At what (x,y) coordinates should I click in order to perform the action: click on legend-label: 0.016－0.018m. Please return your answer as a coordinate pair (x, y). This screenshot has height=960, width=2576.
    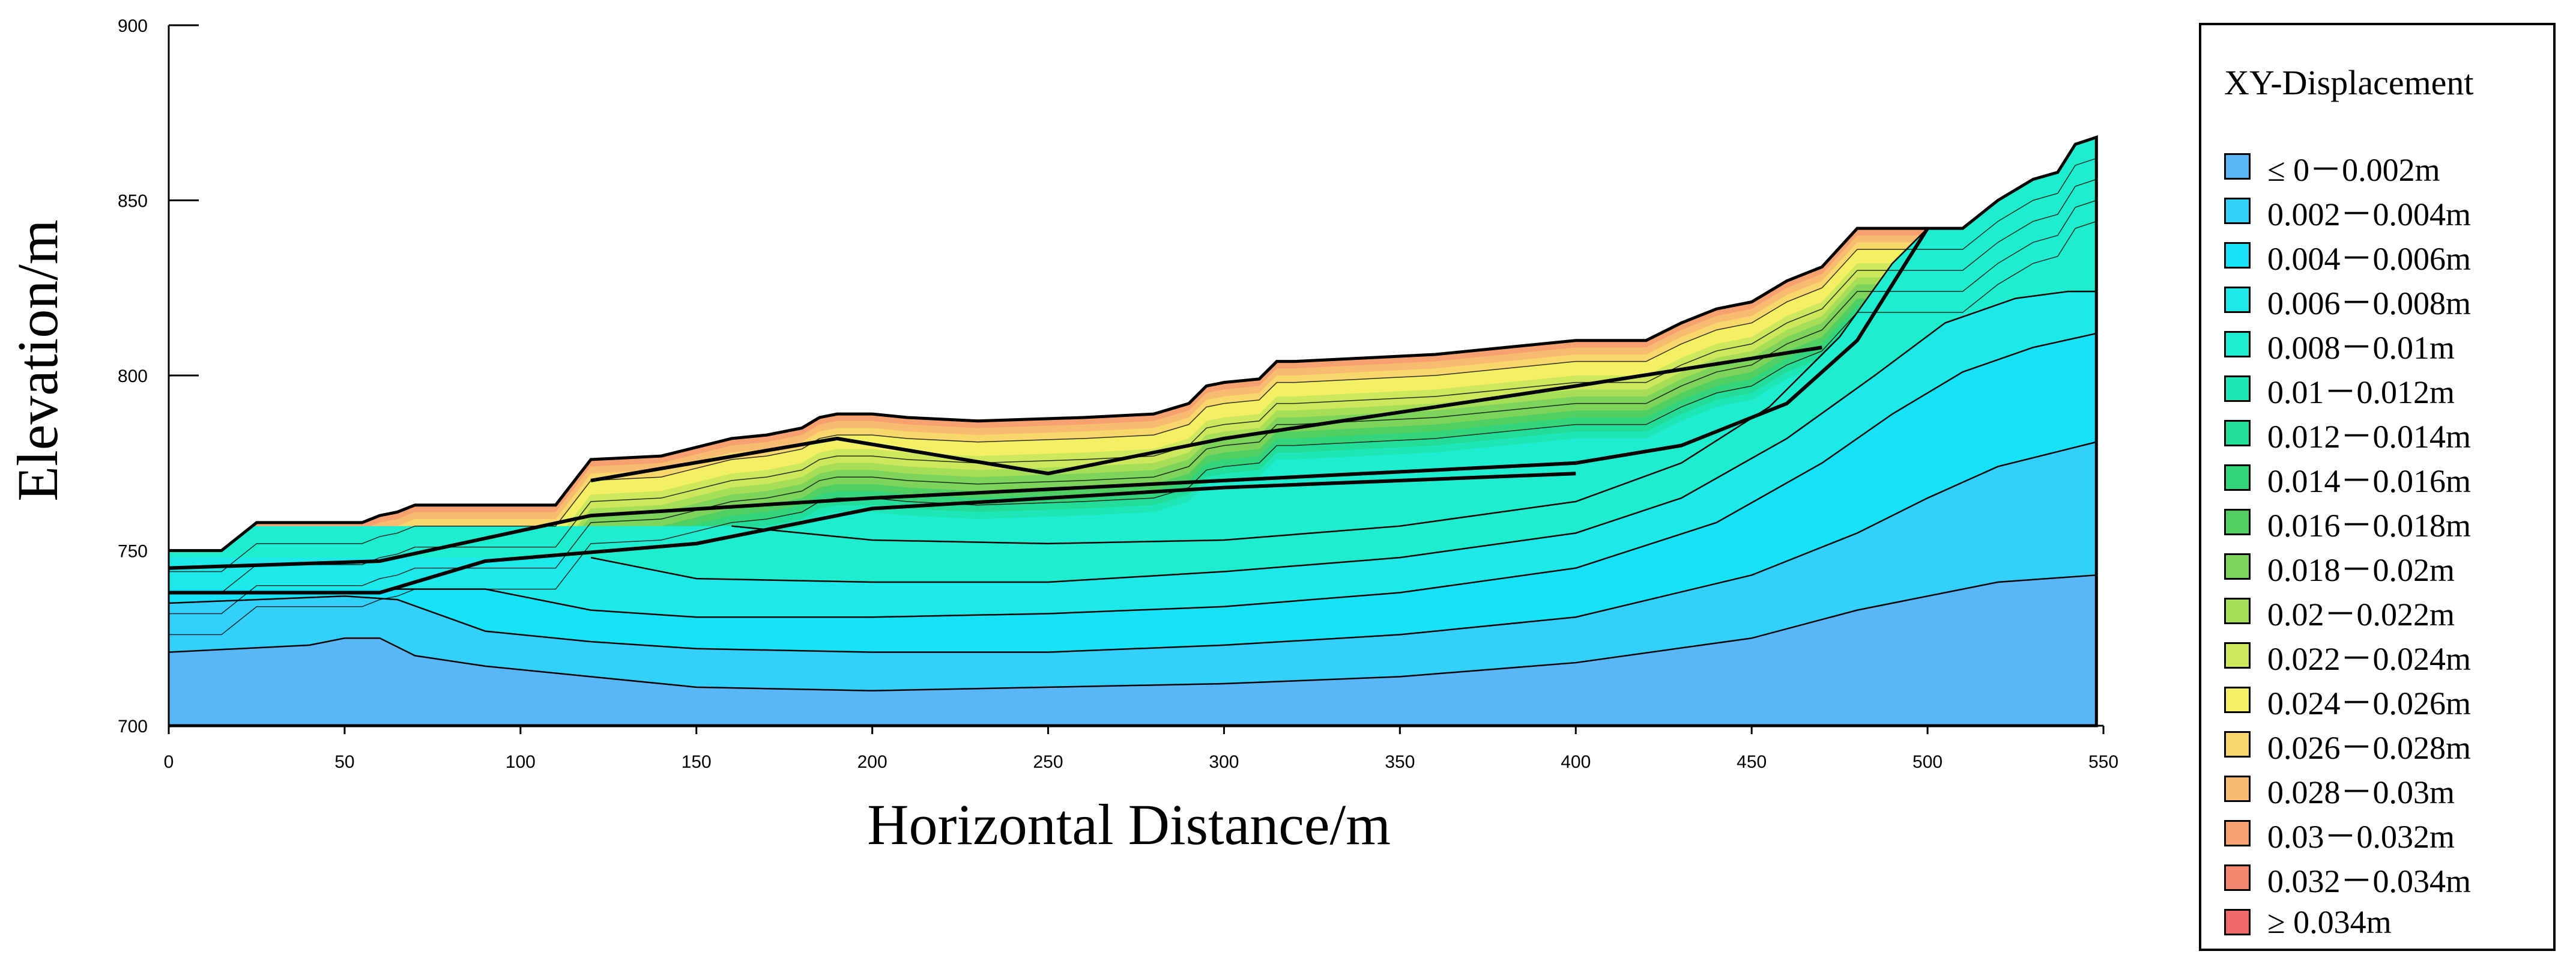
    Looking at the image, I should click on (2369, 525).